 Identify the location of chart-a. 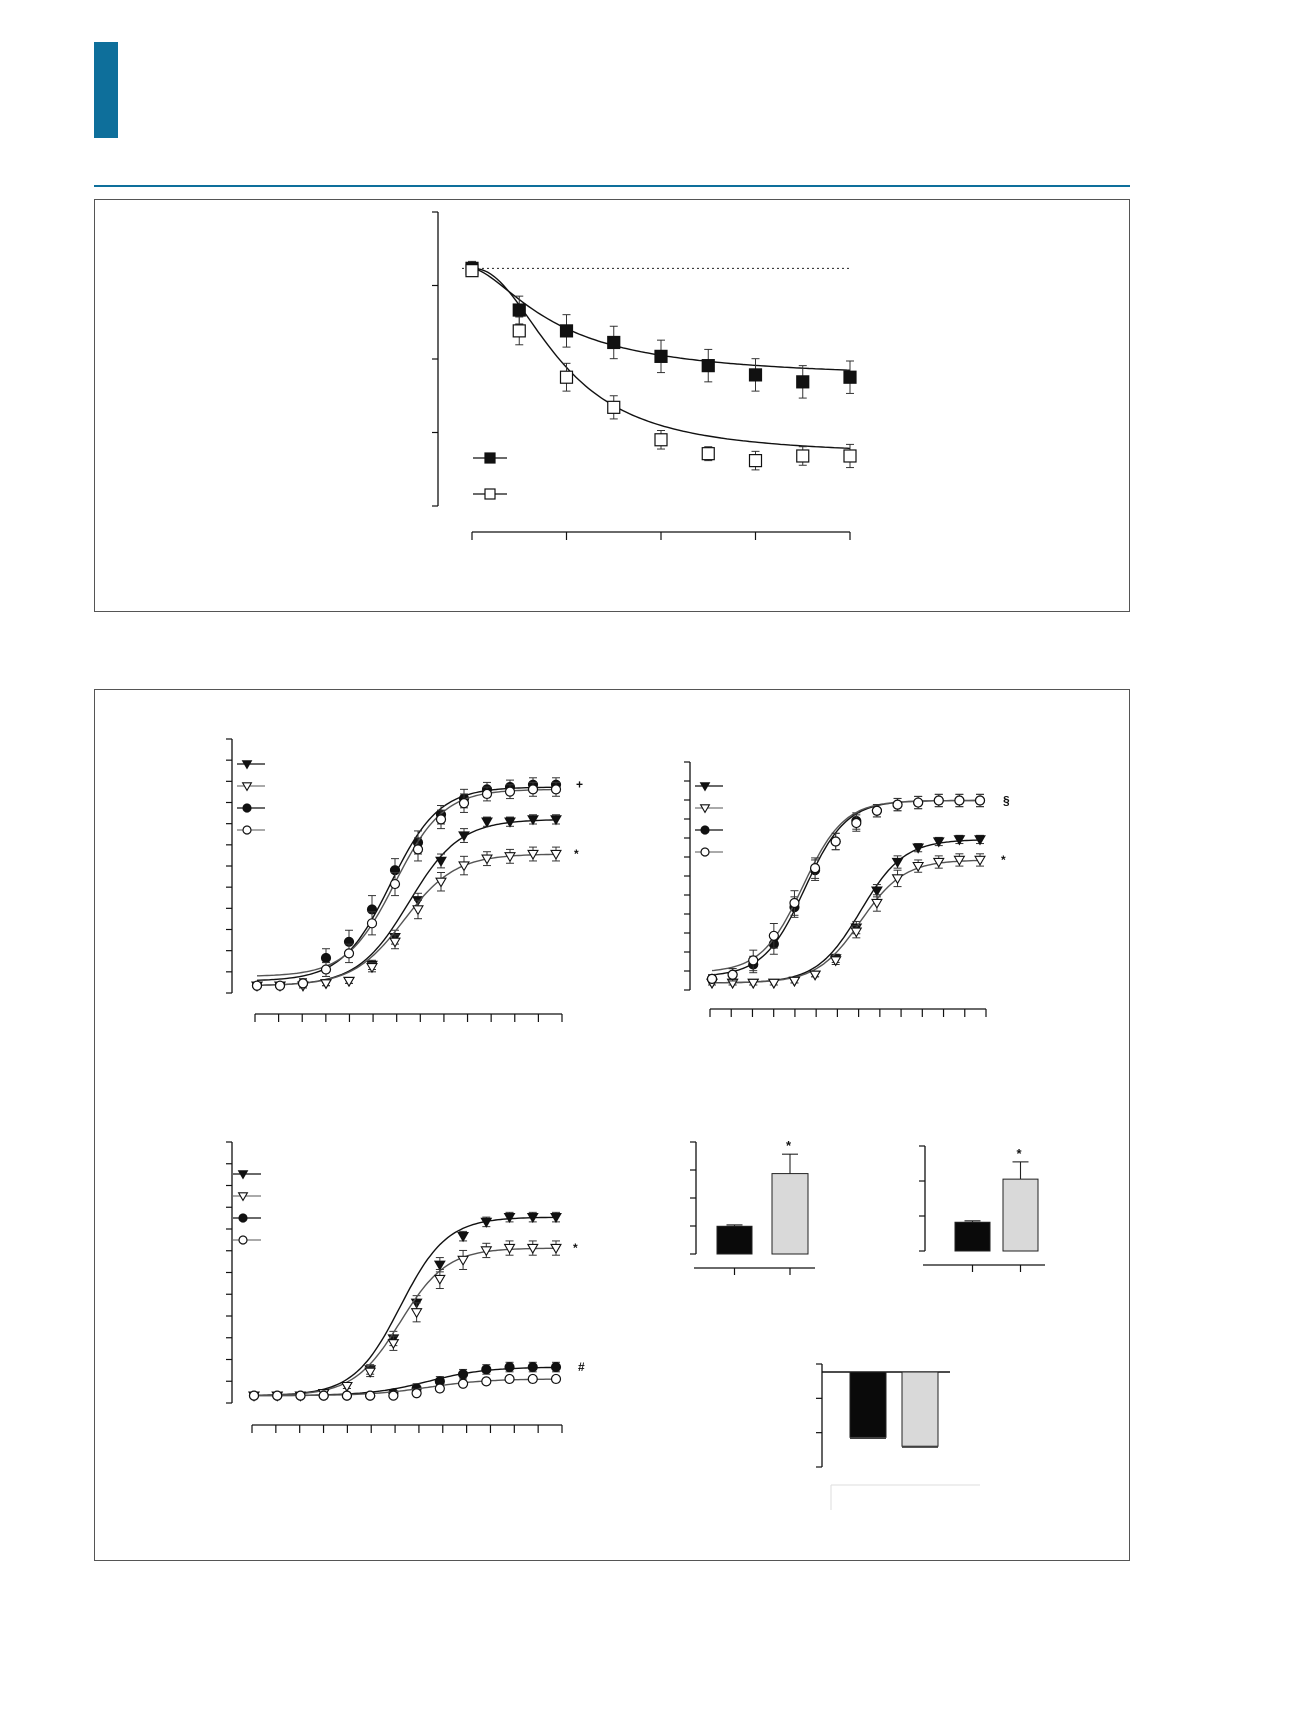
(644, 375).